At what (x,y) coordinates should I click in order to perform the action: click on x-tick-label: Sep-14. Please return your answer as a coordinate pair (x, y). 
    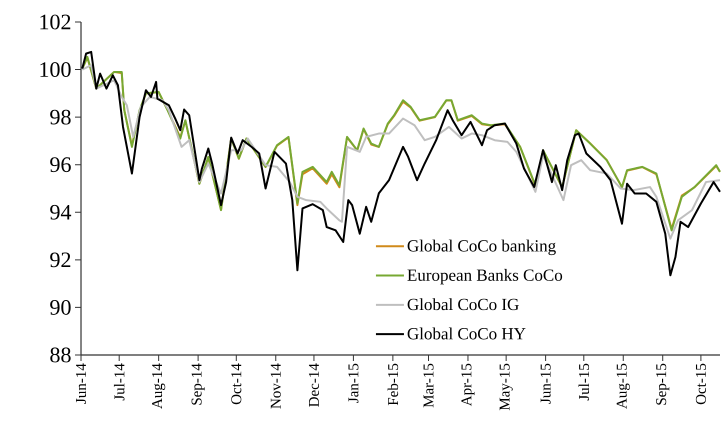
    Looking at the image, I should click on (198, 384).